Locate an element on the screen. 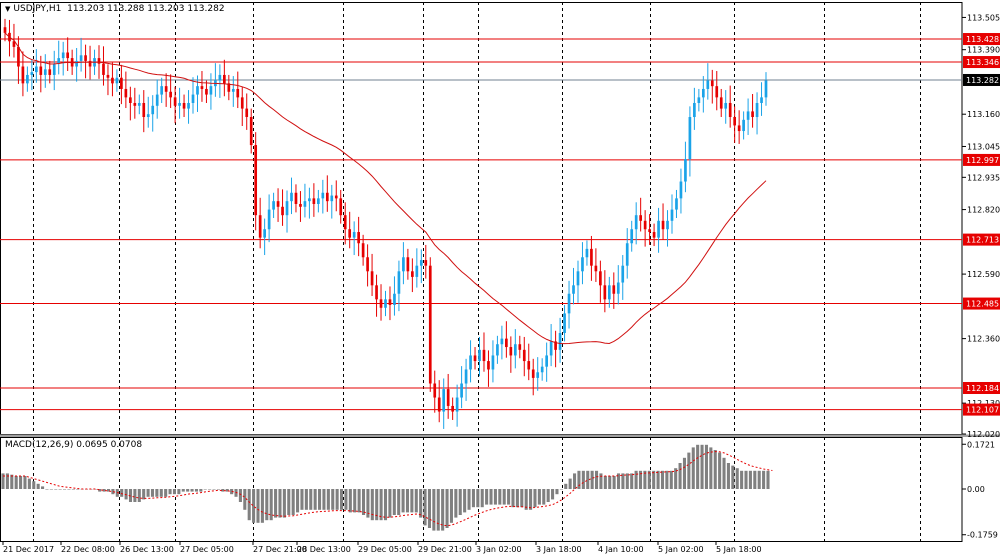  level-tag is located at coordinates (981, 409).